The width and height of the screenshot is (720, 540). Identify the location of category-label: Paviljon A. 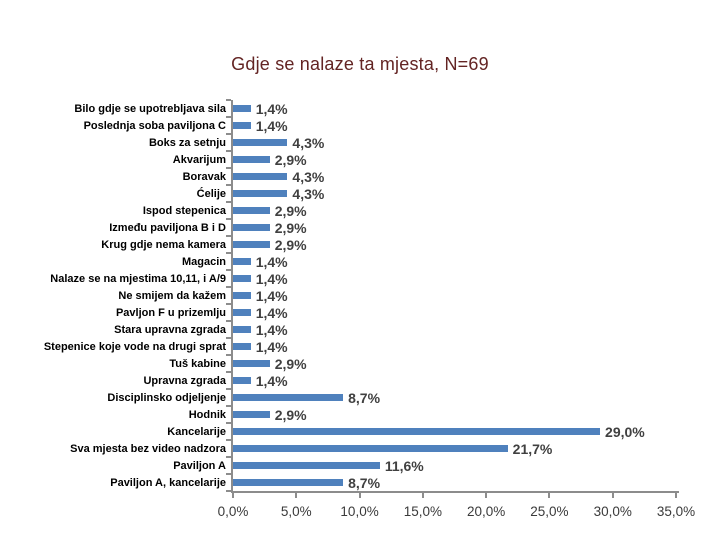
(199, 465).